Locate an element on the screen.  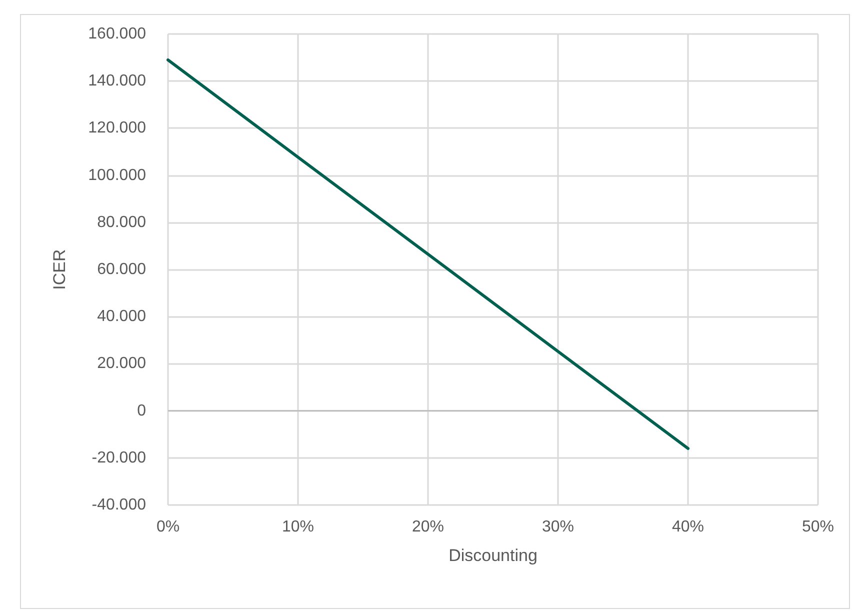
y-tick-label: -20.000 is located at coordinates (119, 457).